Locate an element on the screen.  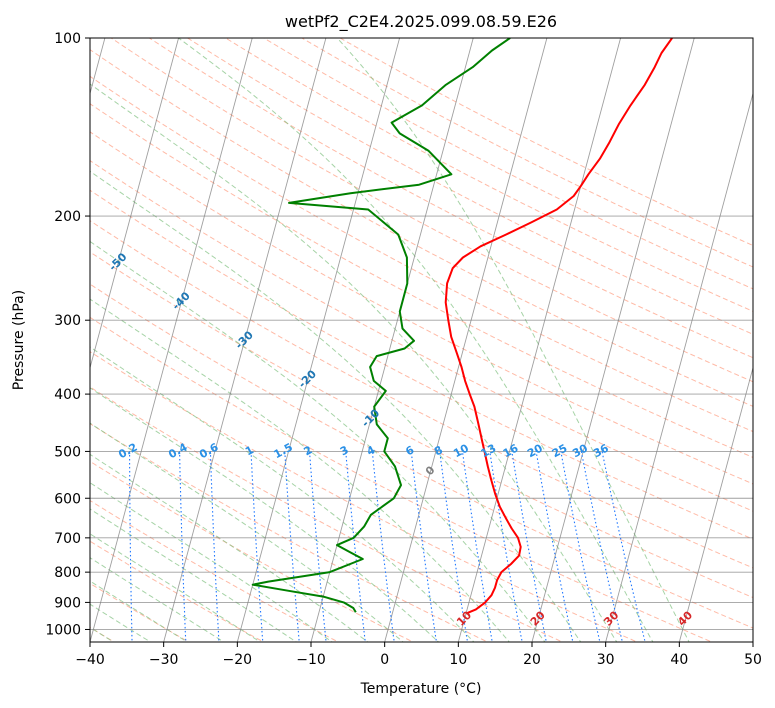
x-tick-label: −10 is located at coordinates (311, 660).